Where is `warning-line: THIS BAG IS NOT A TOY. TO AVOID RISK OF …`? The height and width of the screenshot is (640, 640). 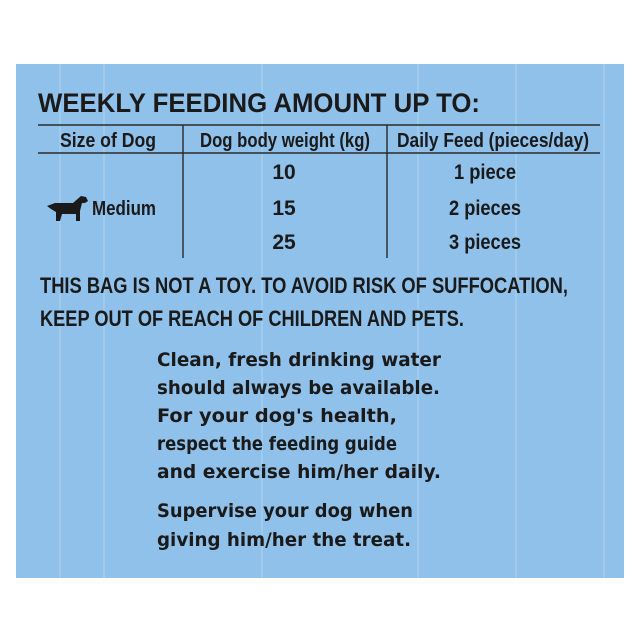 warning-line: THIS BAG IS NOT A TOY. TO AVOID RISK OF … is located at coordinates (304, 285).